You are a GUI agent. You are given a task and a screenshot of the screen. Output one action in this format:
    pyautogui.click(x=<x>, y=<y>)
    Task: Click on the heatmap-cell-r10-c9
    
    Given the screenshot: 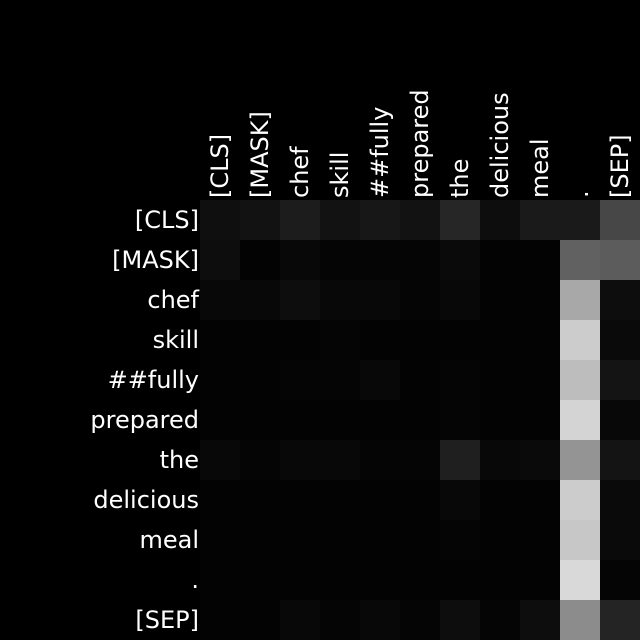 What is the action you would take?
    pyautogui.click(x=580, y=620)
    